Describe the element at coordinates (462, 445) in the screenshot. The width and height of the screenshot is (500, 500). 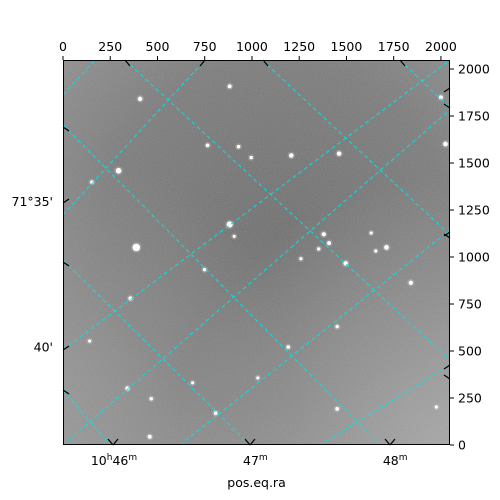
I see `y-tick-label: 0` at that location.